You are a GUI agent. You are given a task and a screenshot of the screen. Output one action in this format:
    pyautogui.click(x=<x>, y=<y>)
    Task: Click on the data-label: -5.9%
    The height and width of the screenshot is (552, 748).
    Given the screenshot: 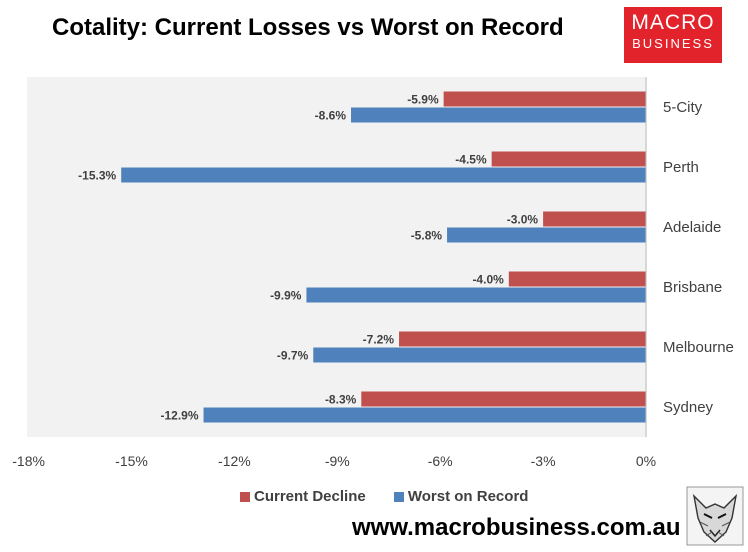 What is the action you would take?
    pyautogui.click(x=423, y=100)
    